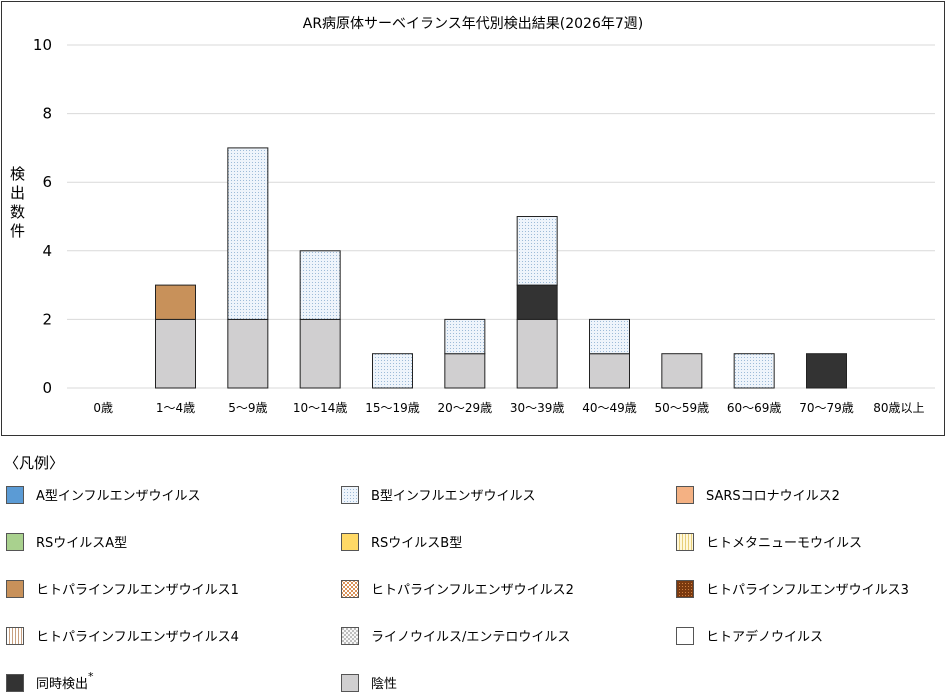  What do you see at coordinates (807, 590) in the screenshot?
I see `legend-label: ヒトパラインフルエンザウイルス3` at bounding box center [807, 590].